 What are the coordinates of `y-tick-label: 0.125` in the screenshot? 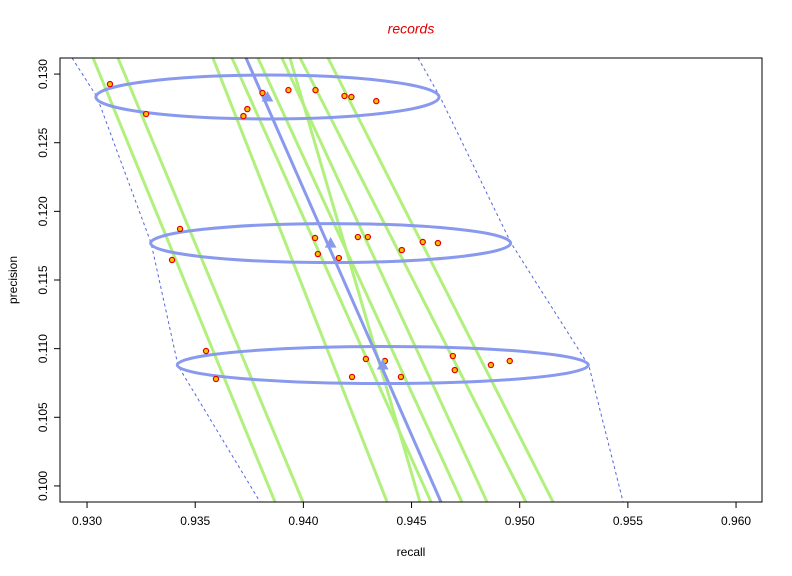 It's located at (43, 142).